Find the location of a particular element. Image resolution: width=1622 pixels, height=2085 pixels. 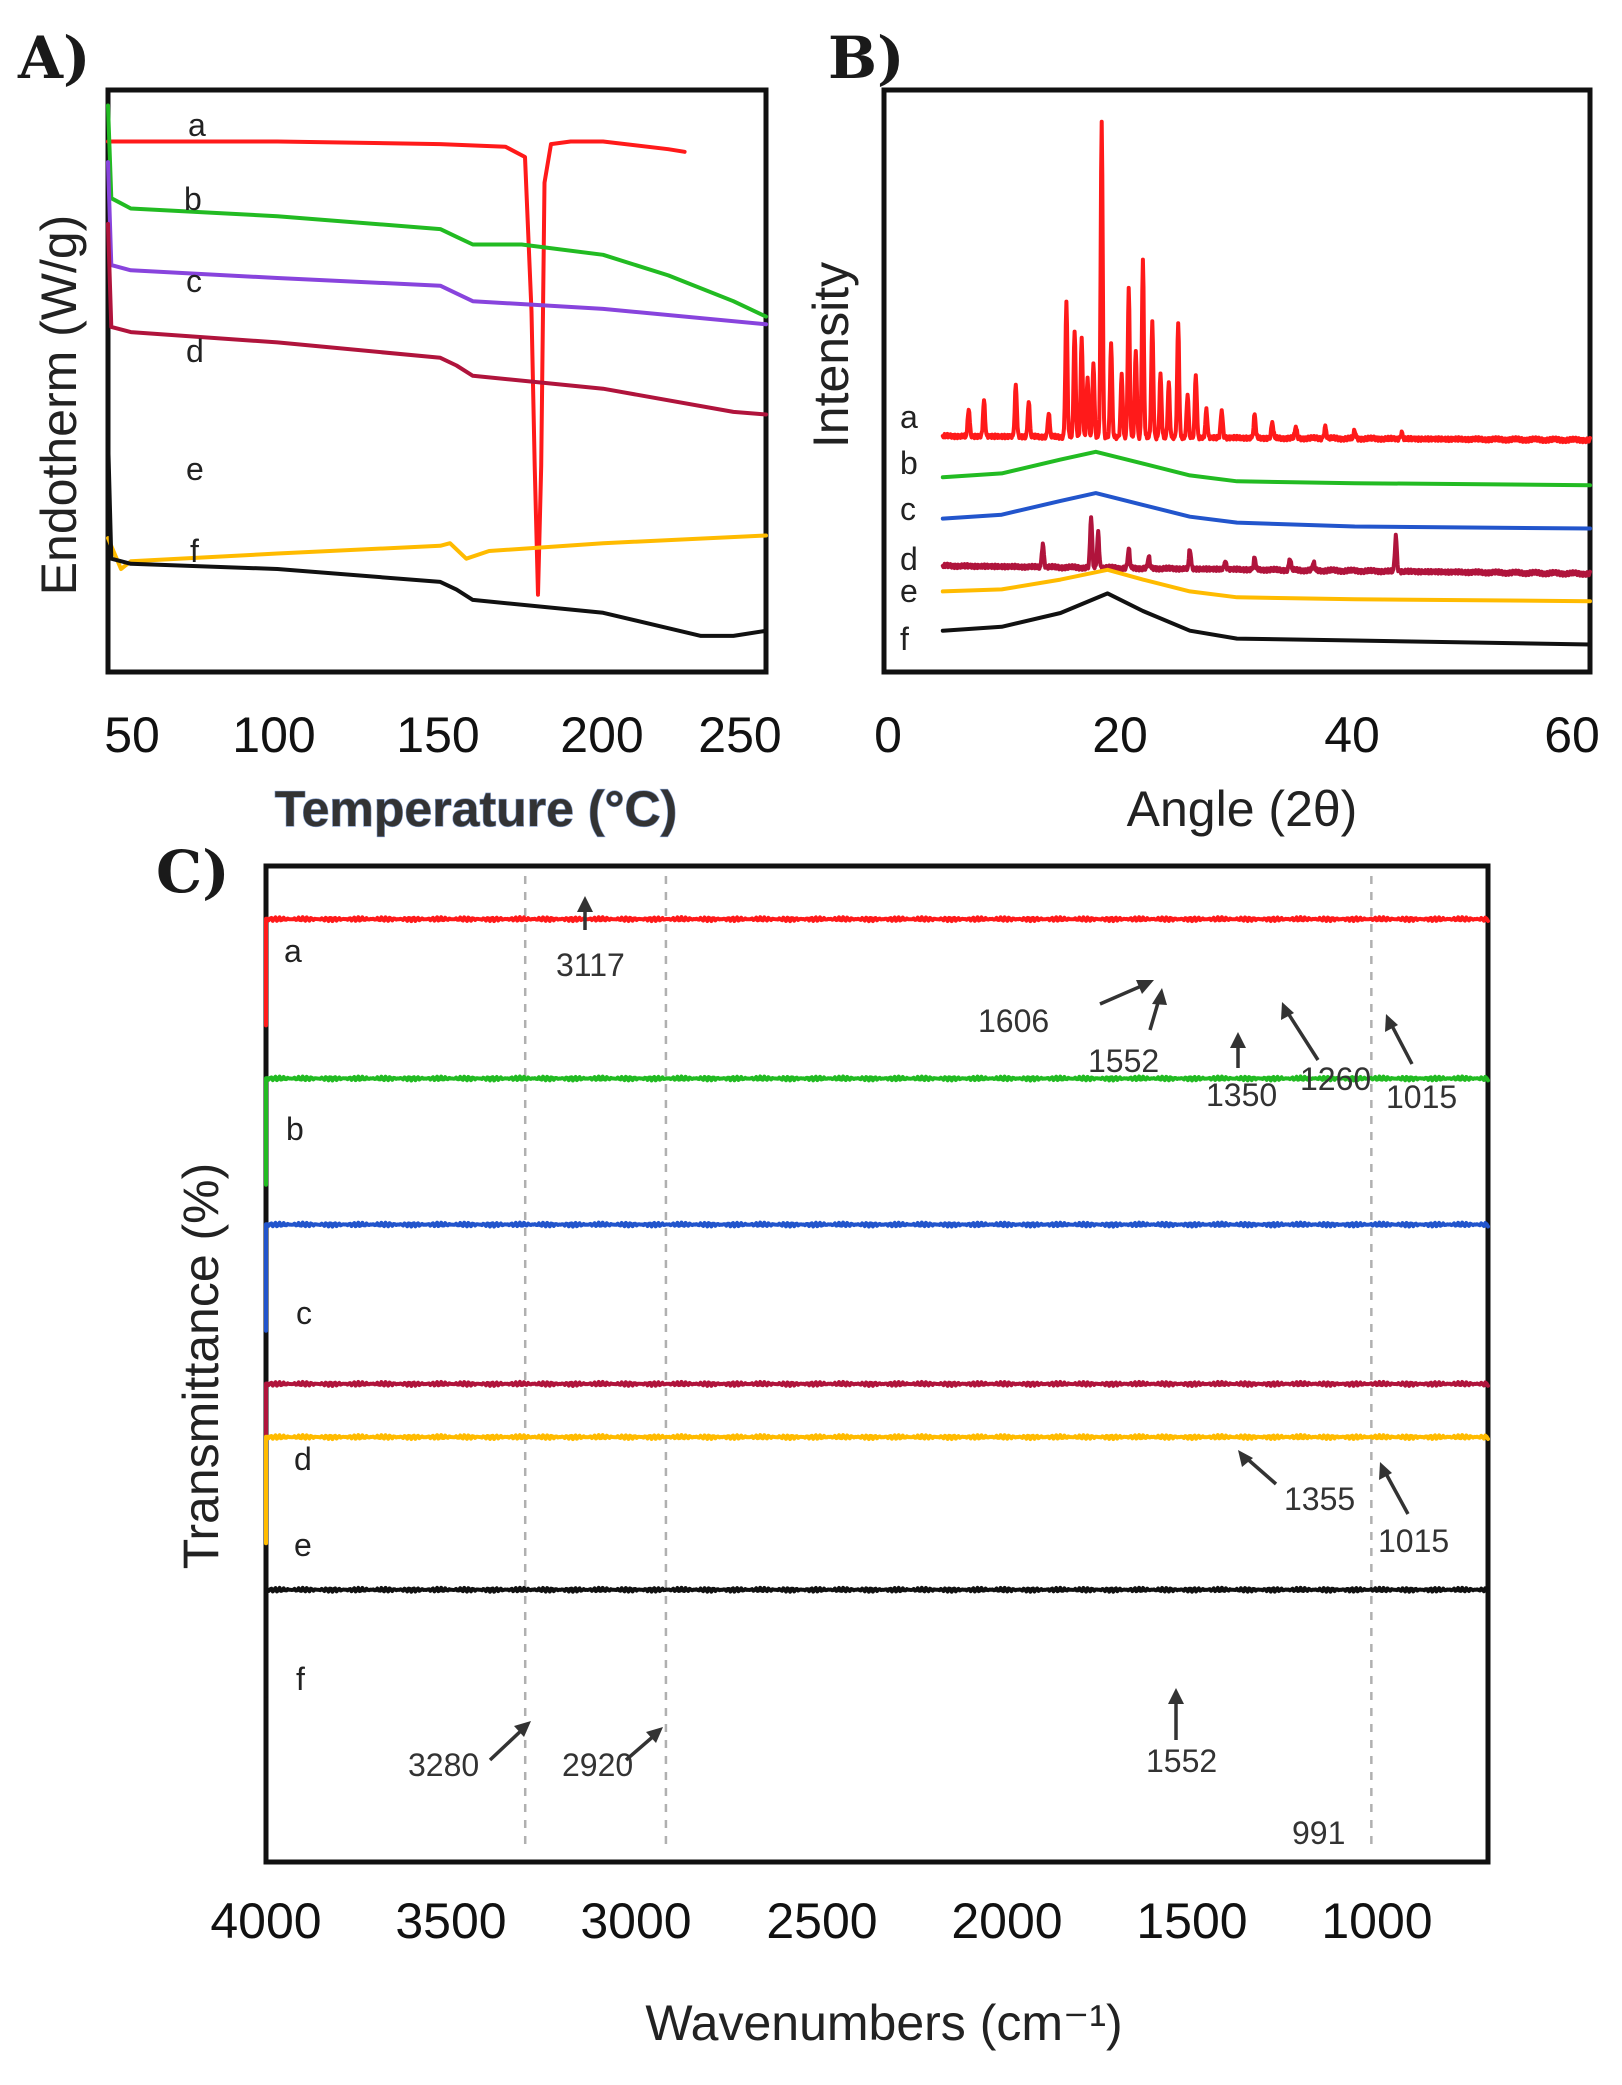

dsc-curve-b is located at coordinates (437, 211).